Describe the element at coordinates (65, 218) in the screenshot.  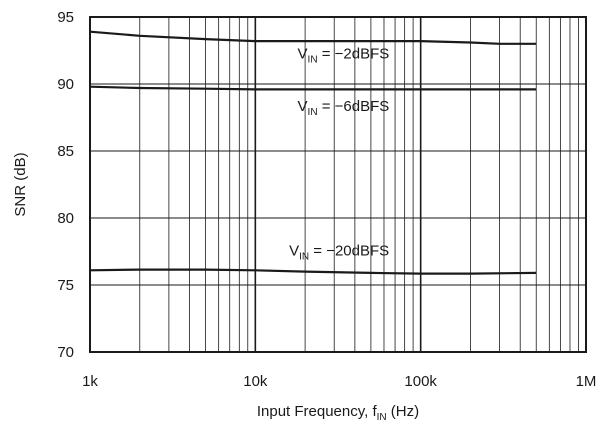
I see `y-tick-label: 80` at that location.